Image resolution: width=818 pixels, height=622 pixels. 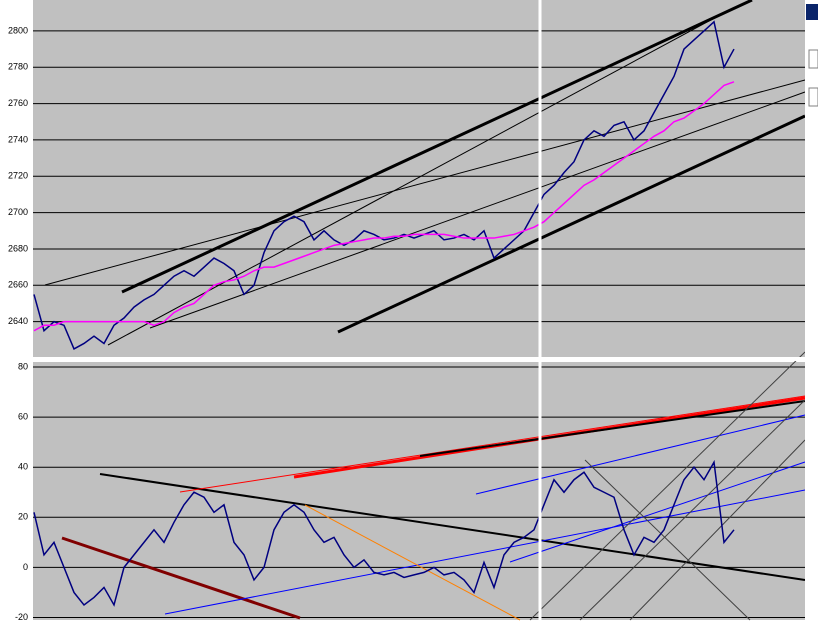 What do you see at coordinates (18, 285) in the screenshot?
I see `y-tick-label: 2660` at bounding box center [18, 285].